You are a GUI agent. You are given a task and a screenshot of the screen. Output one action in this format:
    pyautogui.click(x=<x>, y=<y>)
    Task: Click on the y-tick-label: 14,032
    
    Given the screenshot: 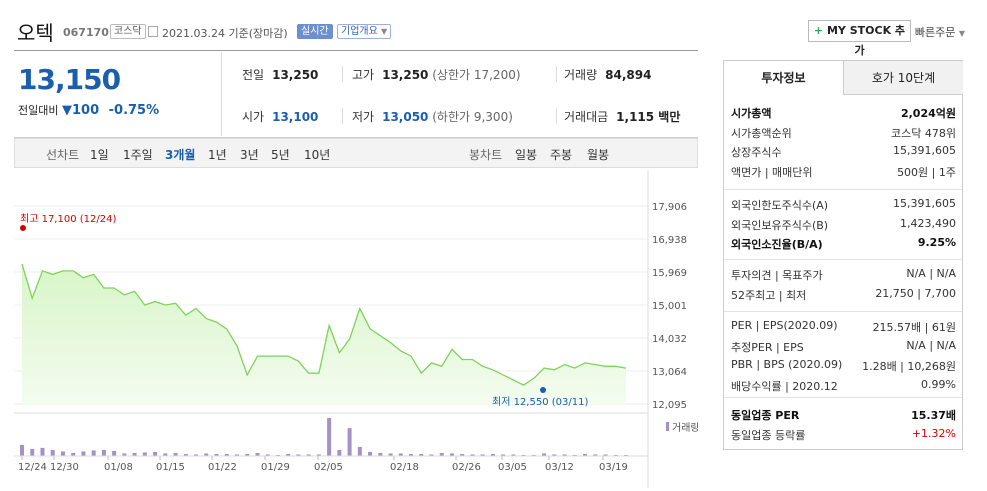 What is the action you would take?
    pyautogui.click(x=669, y=339)
    